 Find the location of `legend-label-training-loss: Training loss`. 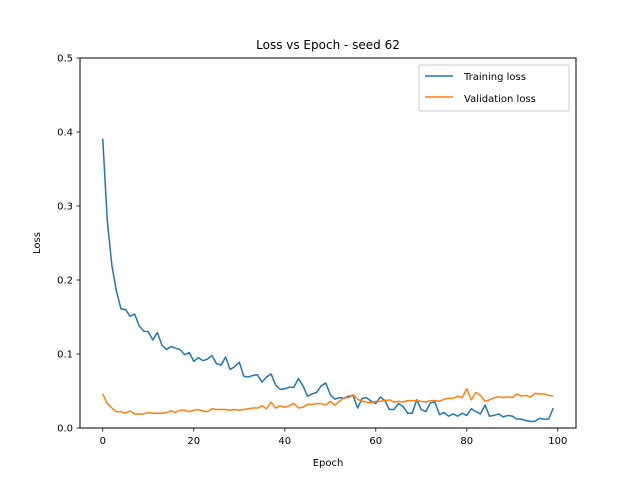

legend-label-training-loss: Training loss is located at coordinates (494, 77).